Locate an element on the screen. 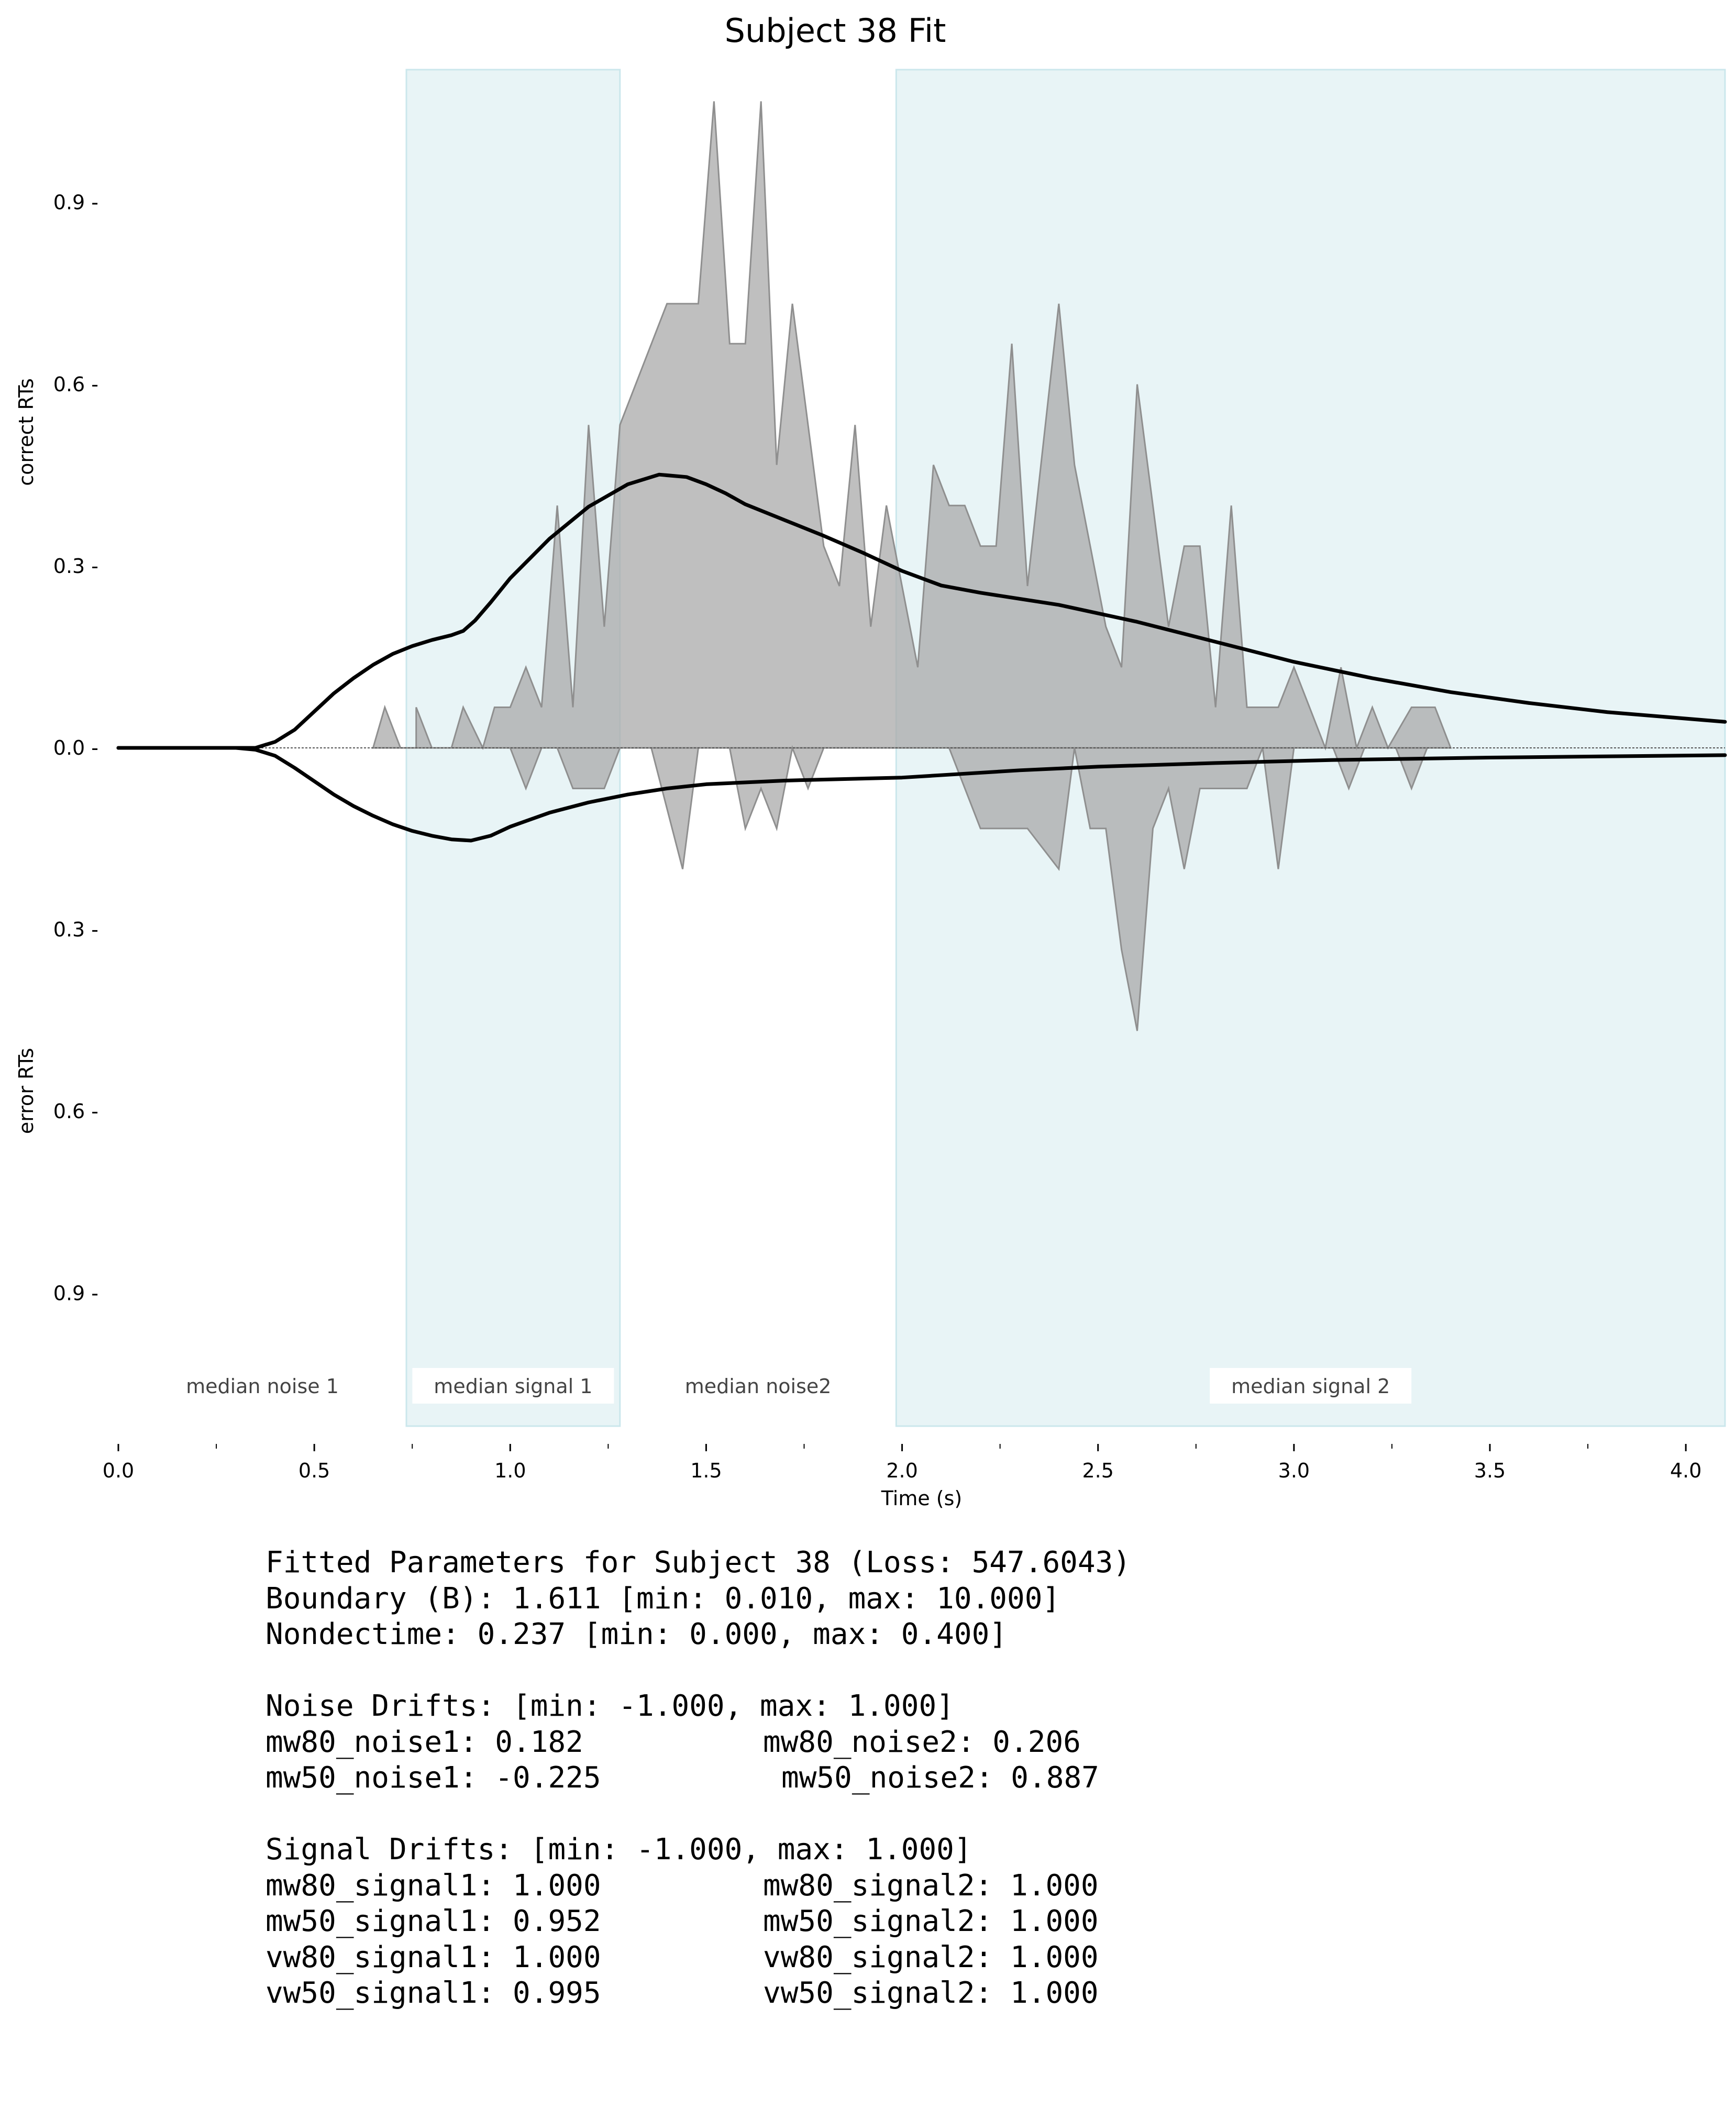 Image resolution: width=1736 pixels, height=2119 pixels. region-label: median noise2 is located at coordinates (758, 1387).